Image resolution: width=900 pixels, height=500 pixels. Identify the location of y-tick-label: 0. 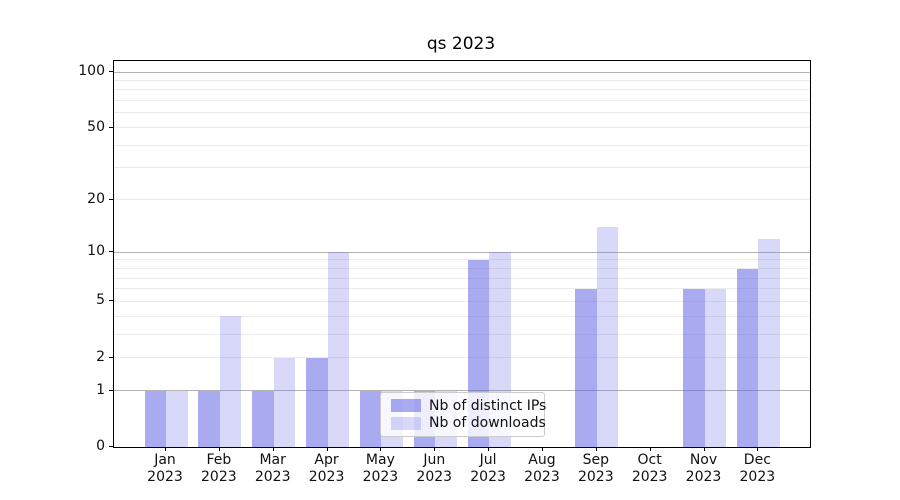
(100, 446).